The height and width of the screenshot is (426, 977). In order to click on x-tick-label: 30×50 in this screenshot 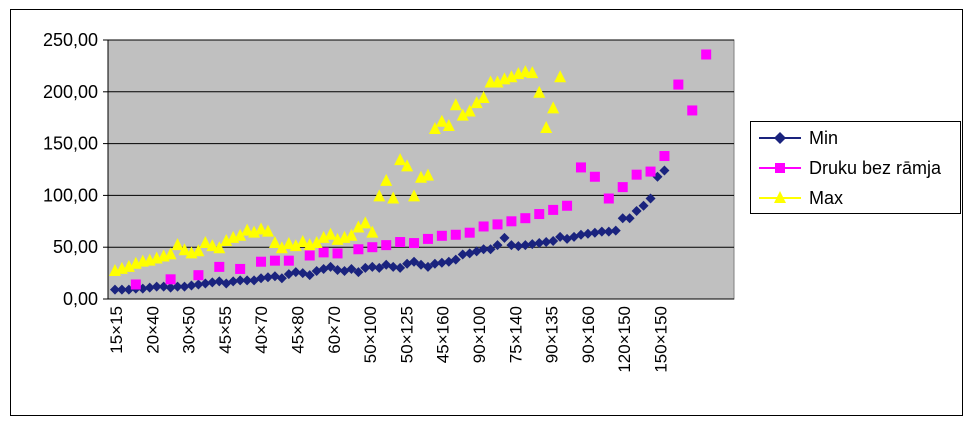, I will do `click(189, 330)`.